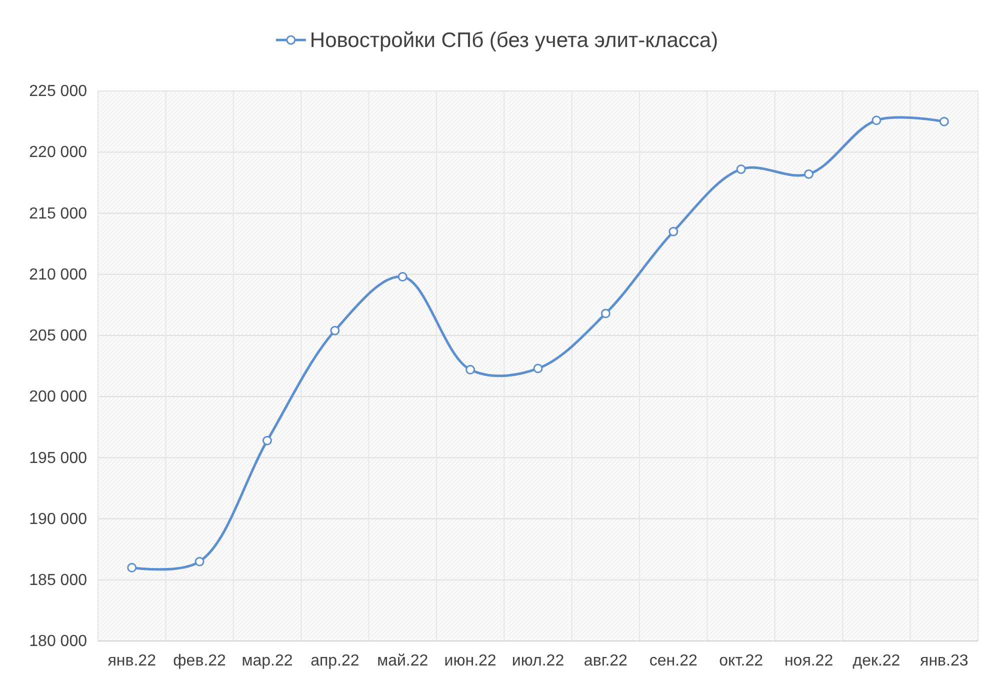 The width and height of the screenshot is (994, 698). Describe the element at coordinates (809, 661) in the screenshot. I see `x-tick-label: ноя.22` at that location.